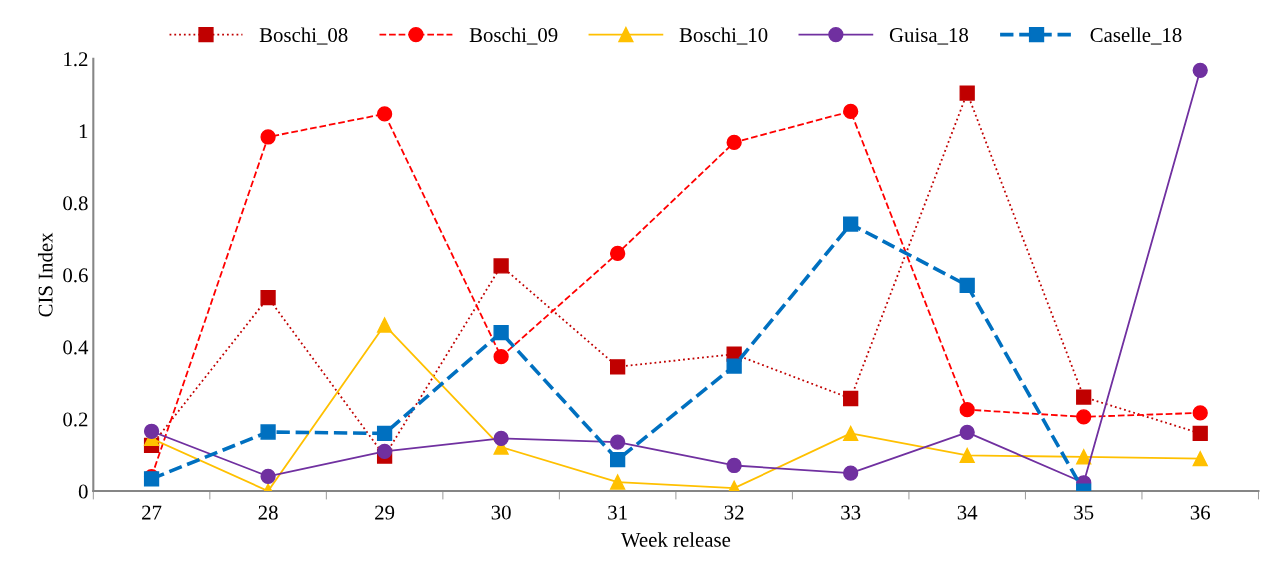 The width and height of the screenshot is (1261, 571). Describe the element at coordinates (75, 419) in the screenshot. I see `y-tick-label: 0.2` at that location.